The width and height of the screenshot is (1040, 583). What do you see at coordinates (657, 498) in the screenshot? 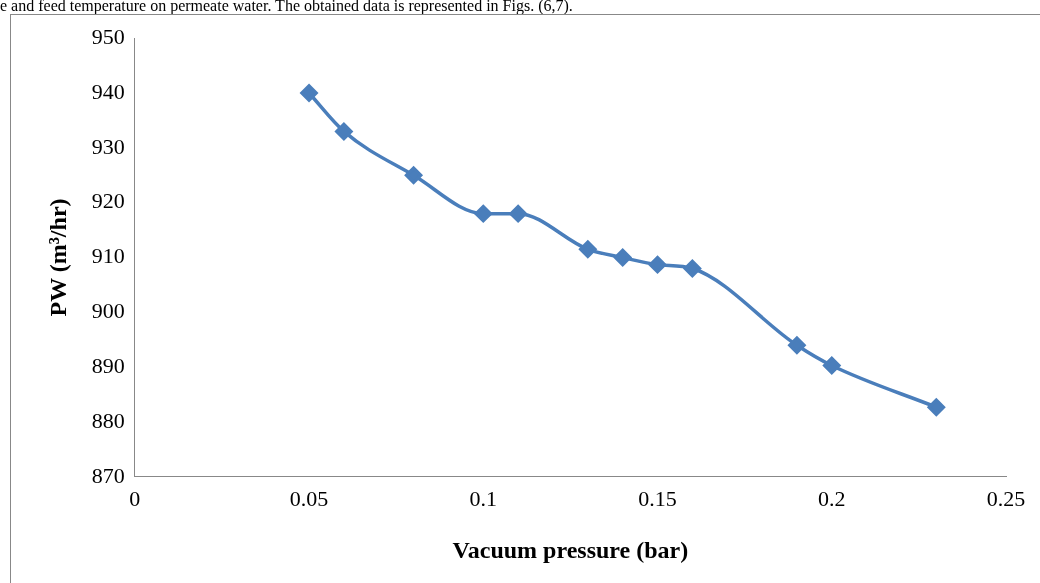
I see `x-tick-label: 0.15` at bounding box center [657, 498].